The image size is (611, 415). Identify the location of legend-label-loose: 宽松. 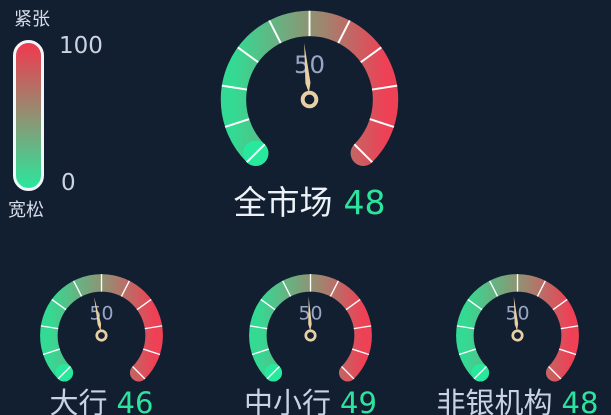
(26, 210).